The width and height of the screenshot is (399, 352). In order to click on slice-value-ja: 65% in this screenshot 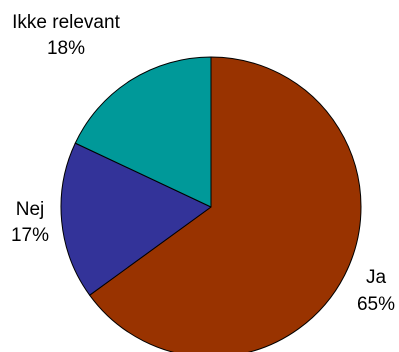, I will do `click(376, 304)`.